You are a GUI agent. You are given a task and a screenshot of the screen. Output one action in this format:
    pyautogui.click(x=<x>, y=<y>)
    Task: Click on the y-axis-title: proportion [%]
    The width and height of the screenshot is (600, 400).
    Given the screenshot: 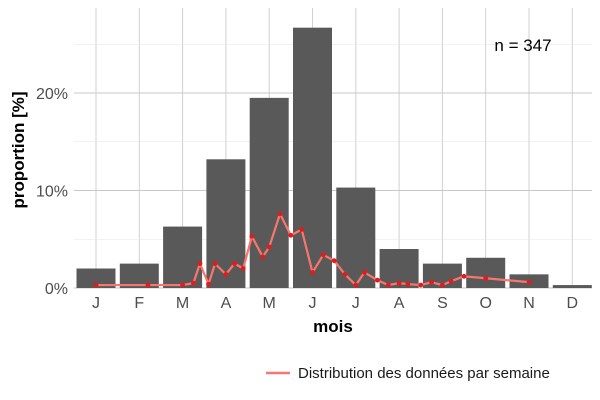 What is the action you would take?
    pyautogui.click(x=18, y=149)
    